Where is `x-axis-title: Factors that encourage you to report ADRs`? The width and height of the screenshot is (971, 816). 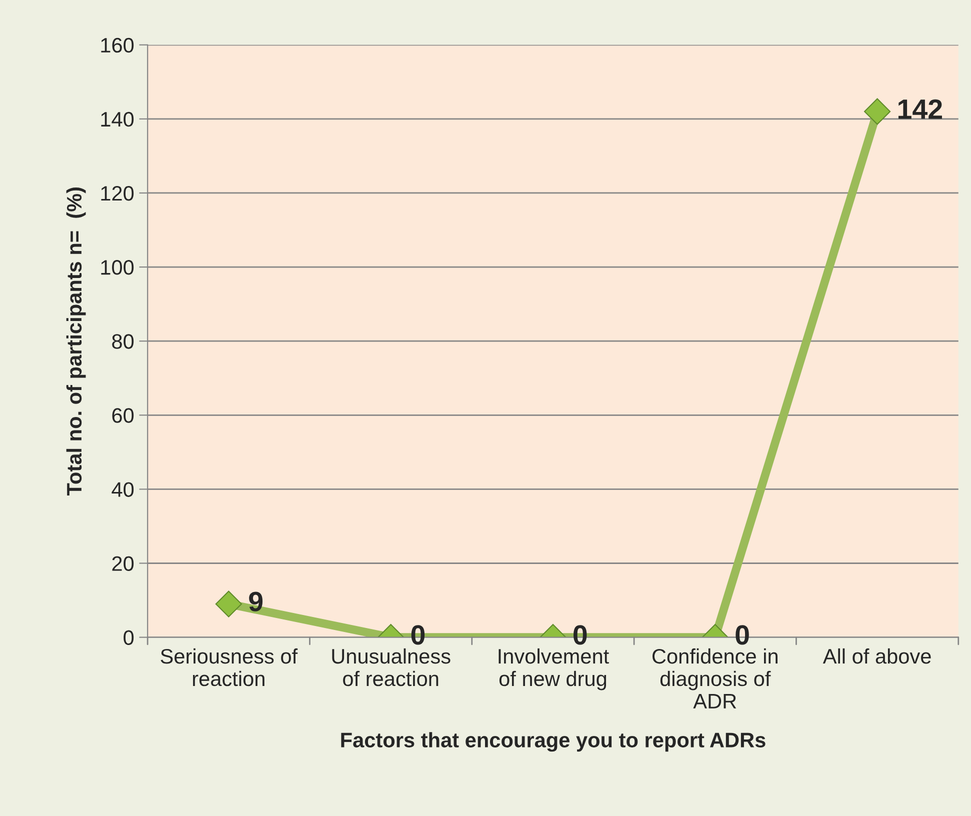 x-axis-title: Factors that encourage you to report ADRs is located at coordinates (553, 742).